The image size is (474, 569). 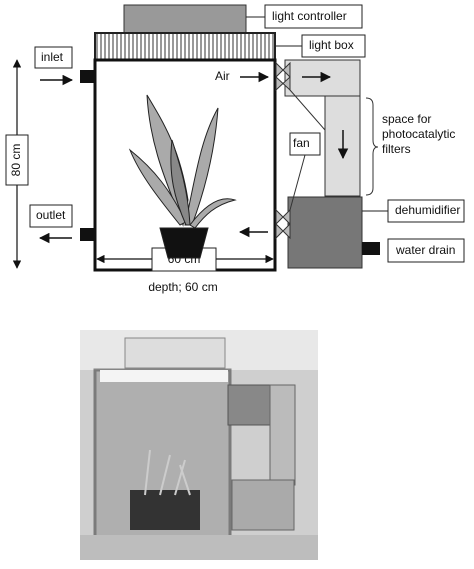 I want to click on label: 80 cm, so click(x=16, y=160).